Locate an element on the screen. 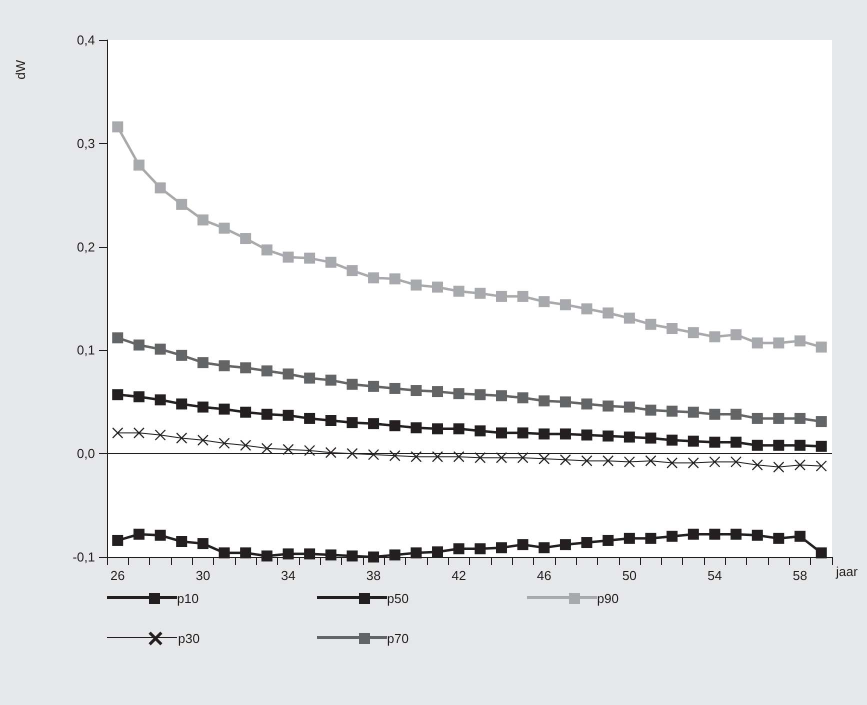 Image resolution: width=867 pixels, height=705 pixels. x-tick-label: 54 is located at coordinates (714, 575).